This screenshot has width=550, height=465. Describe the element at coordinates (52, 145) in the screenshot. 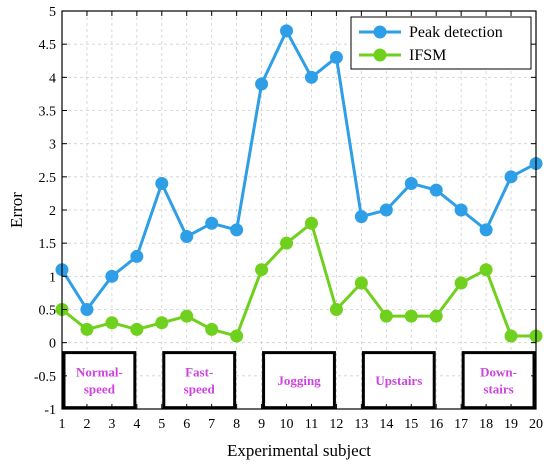

I see `y-tick-label: 3` at that location.